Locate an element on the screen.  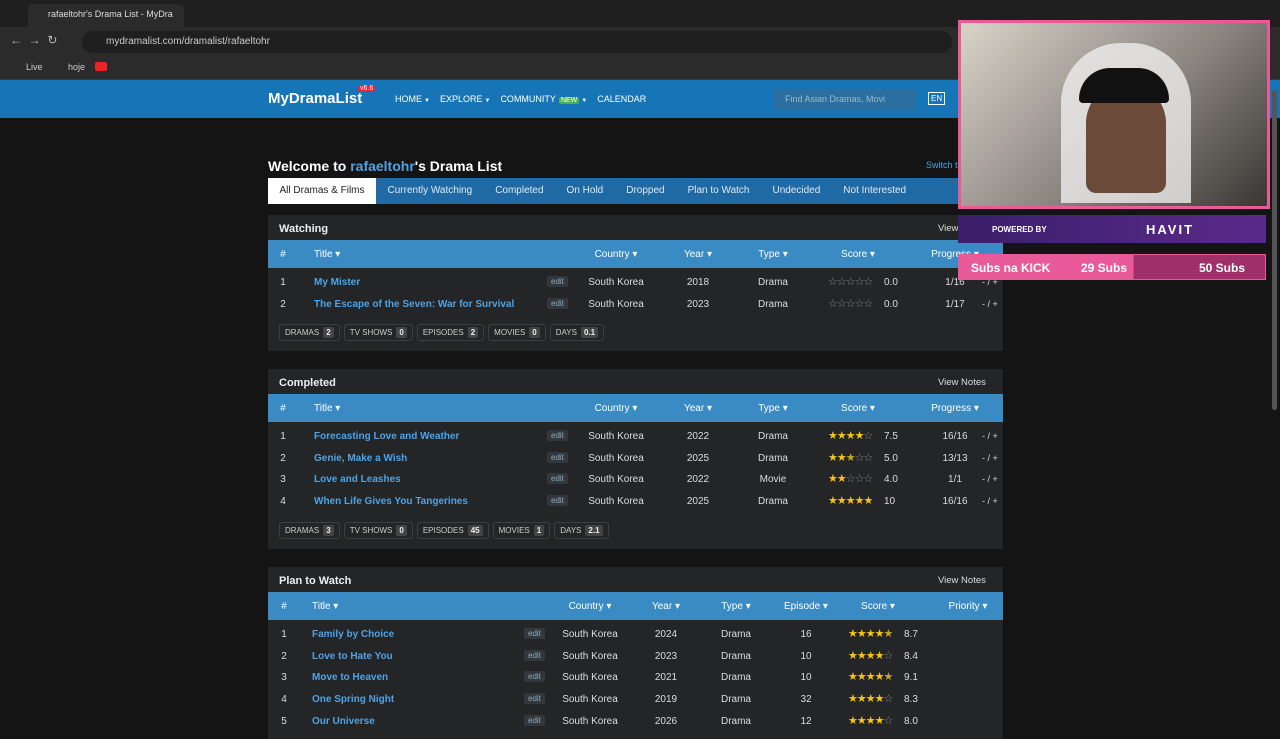
title-link: My Mister is located at coordinates (337, 282).